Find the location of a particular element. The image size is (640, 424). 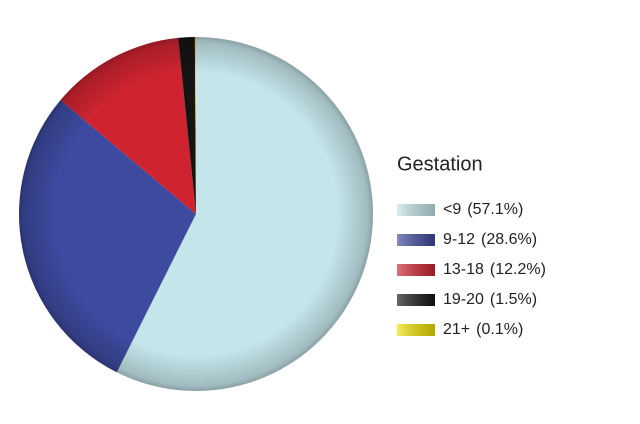

legend-label: 9-12 (28.6%) is located at coordinates (490, 239).